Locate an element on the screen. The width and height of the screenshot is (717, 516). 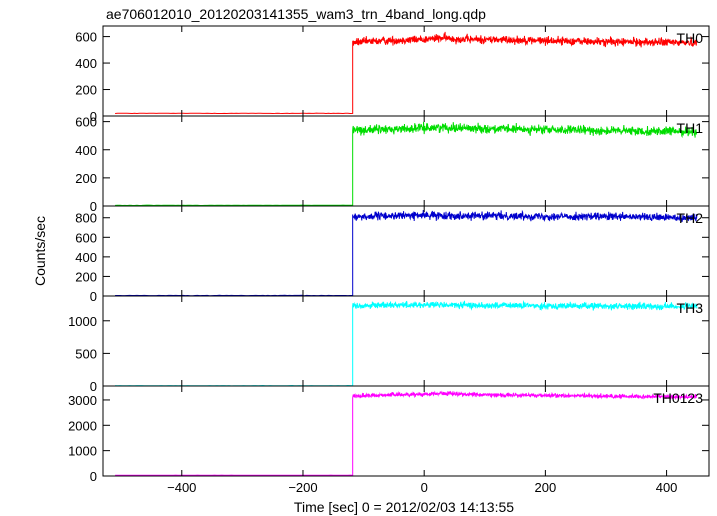
series-line-th0123 is located at coordinates (406, 433).